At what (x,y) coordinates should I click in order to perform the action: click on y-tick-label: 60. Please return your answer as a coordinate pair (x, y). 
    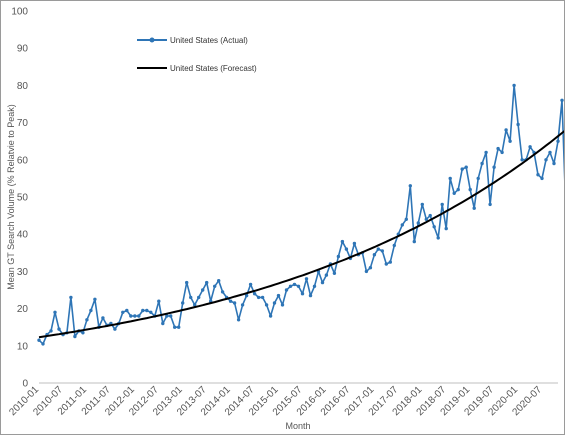
    Looking at the image, I should click on (23, 160).